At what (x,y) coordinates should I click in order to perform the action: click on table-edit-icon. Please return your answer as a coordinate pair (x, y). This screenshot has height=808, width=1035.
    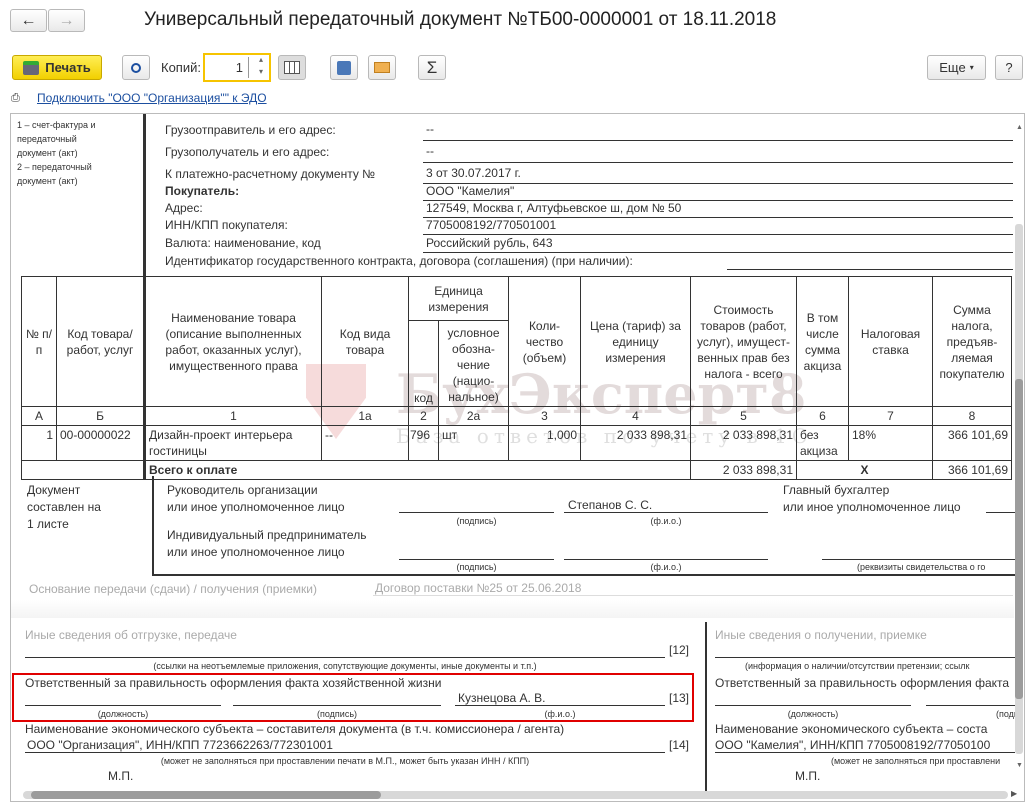
    Looking at the image, I should click on (292, 67).